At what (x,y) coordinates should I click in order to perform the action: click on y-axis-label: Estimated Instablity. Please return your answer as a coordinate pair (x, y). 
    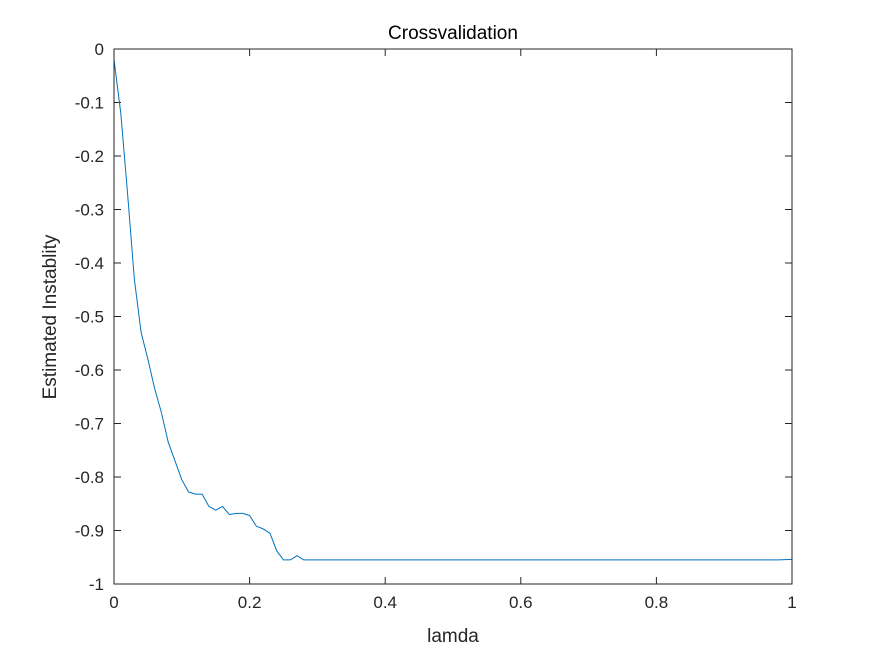
    Looking at the image, I should click on (50, 316).